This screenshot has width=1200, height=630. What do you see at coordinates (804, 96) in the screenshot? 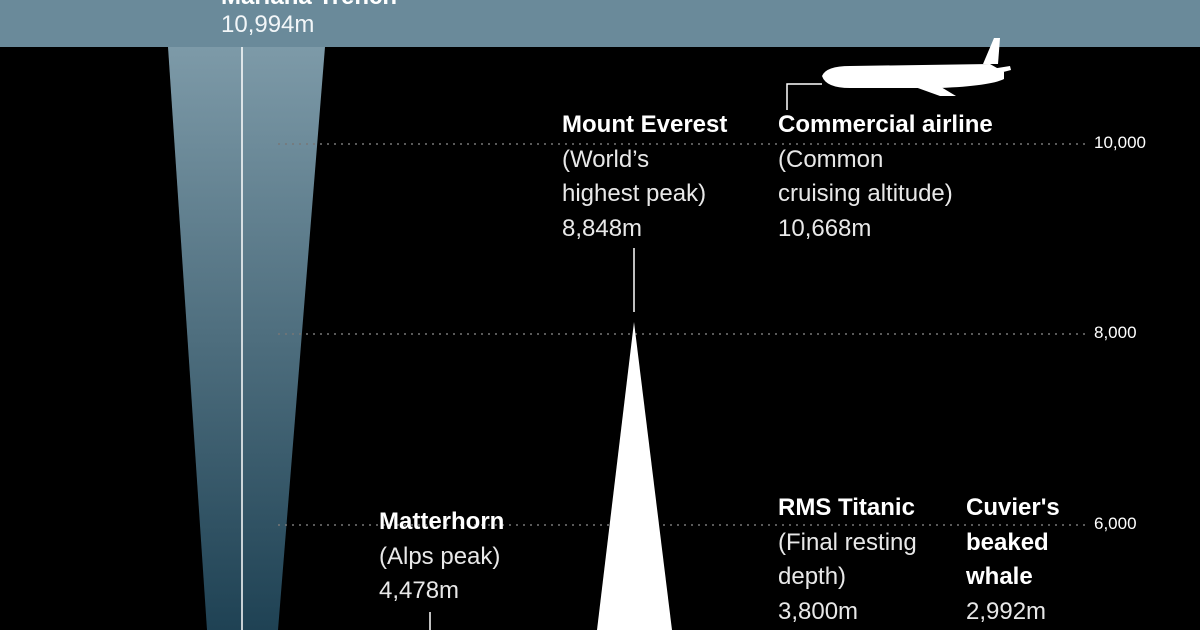
I see `airline-marker-line` at bounding box center [804, 96].